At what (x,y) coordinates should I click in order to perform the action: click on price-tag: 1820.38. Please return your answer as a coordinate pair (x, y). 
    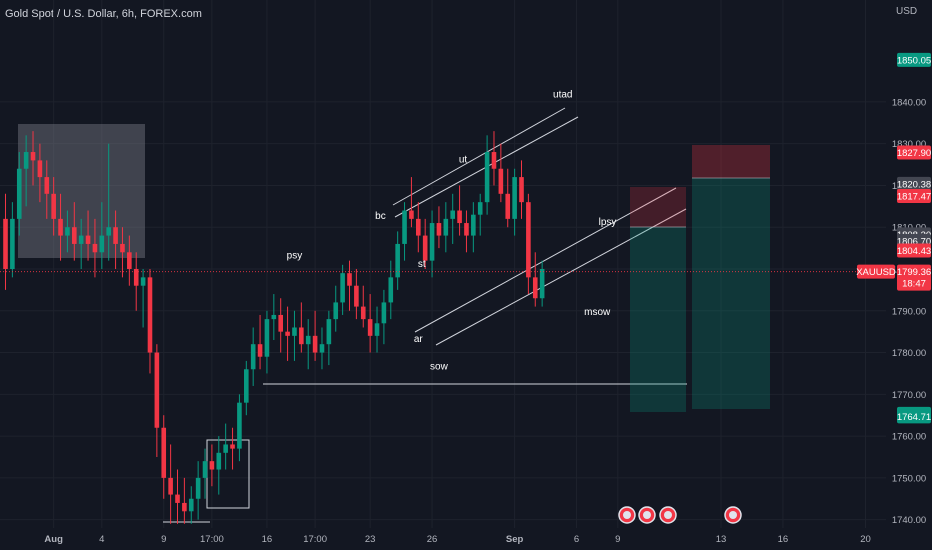
    Looking at the image, I should click on (914, 183).